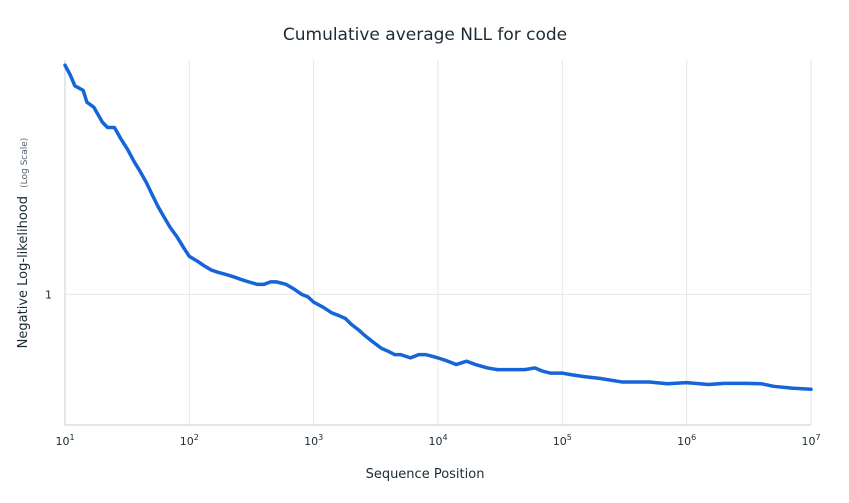 Image resolution: width=849 pixels, height=503 pixels. I want to click on chart-title: Cumulative average NLL for code, so click(425, 35).